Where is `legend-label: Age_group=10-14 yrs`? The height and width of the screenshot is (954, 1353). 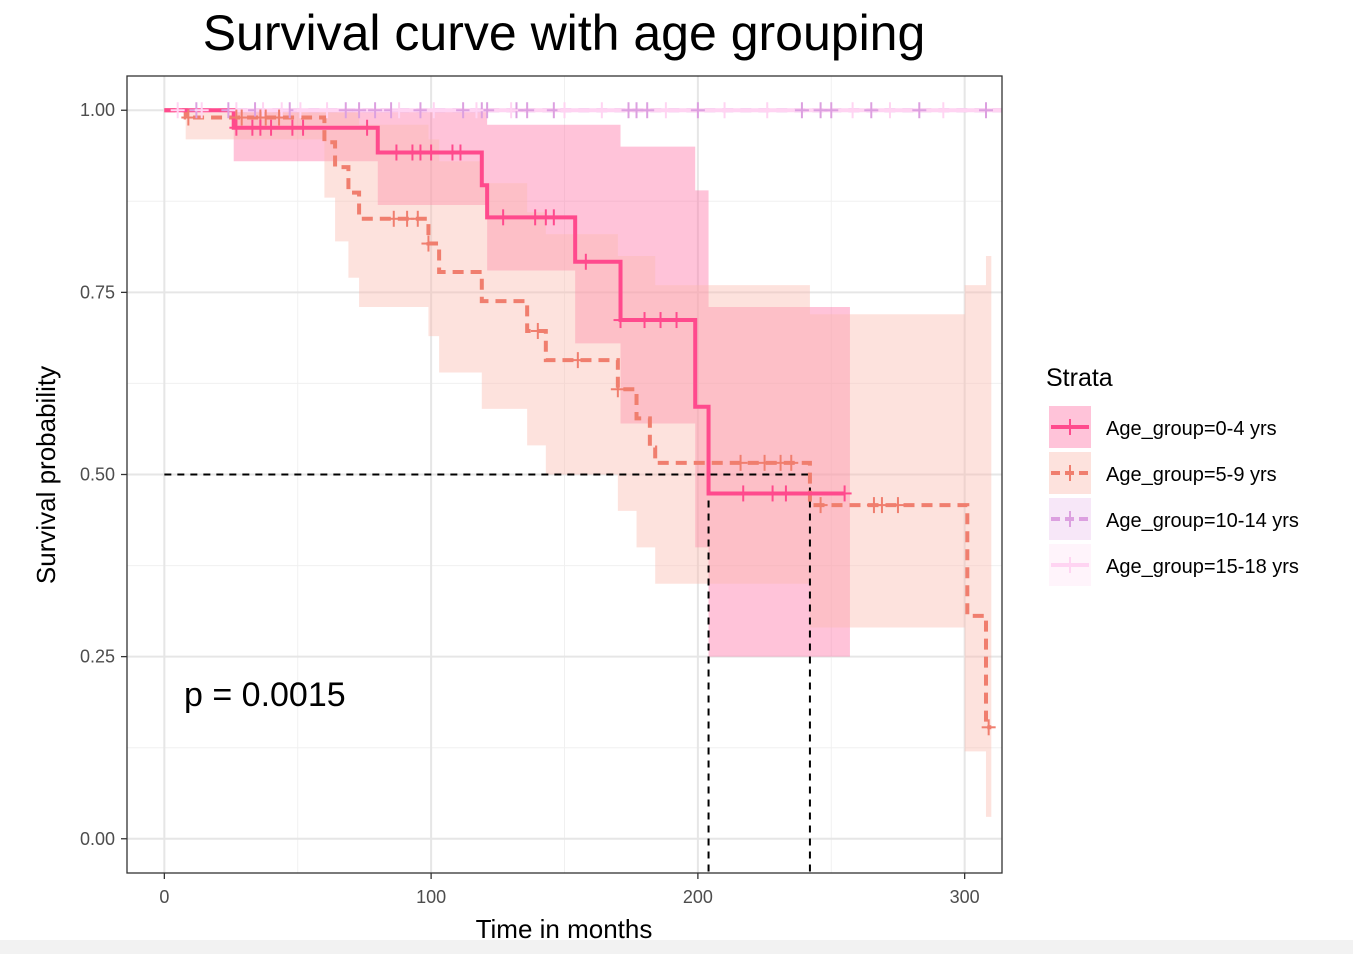
legend-label: Age_group=10-14 yrs is located at coordinates (1202, 521).